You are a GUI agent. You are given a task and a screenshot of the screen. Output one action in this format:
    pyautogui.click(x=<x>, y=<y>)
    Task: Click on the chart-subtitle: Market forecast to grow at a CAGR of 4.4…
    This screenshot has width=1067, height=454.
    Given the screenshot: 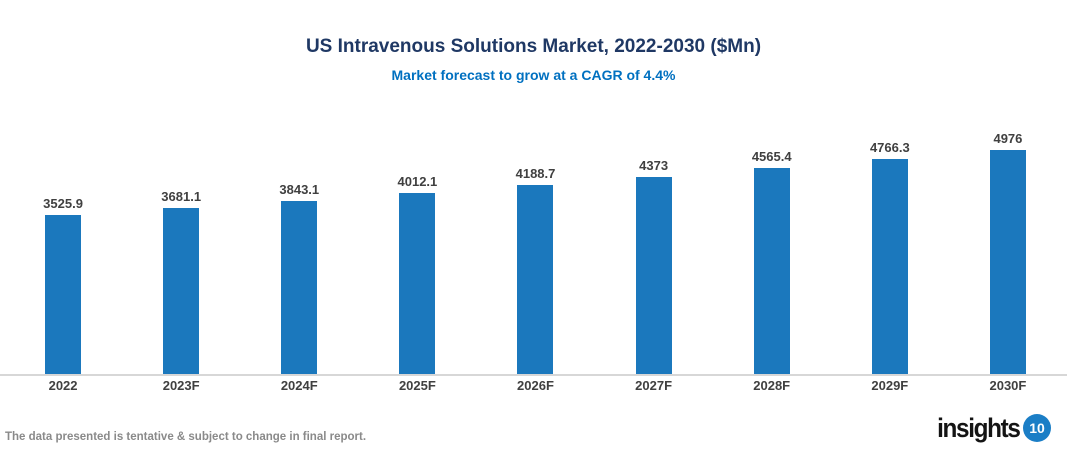 What is the action you would take?
    pyautogui.click(x=533, y=75)
    